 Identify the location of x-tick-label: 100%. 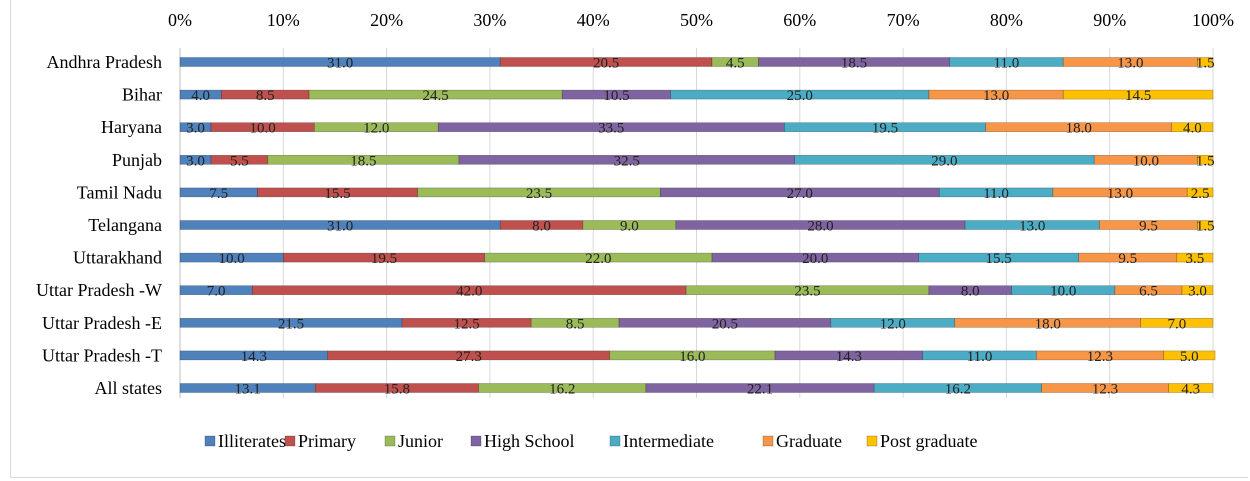
(1213, 20).